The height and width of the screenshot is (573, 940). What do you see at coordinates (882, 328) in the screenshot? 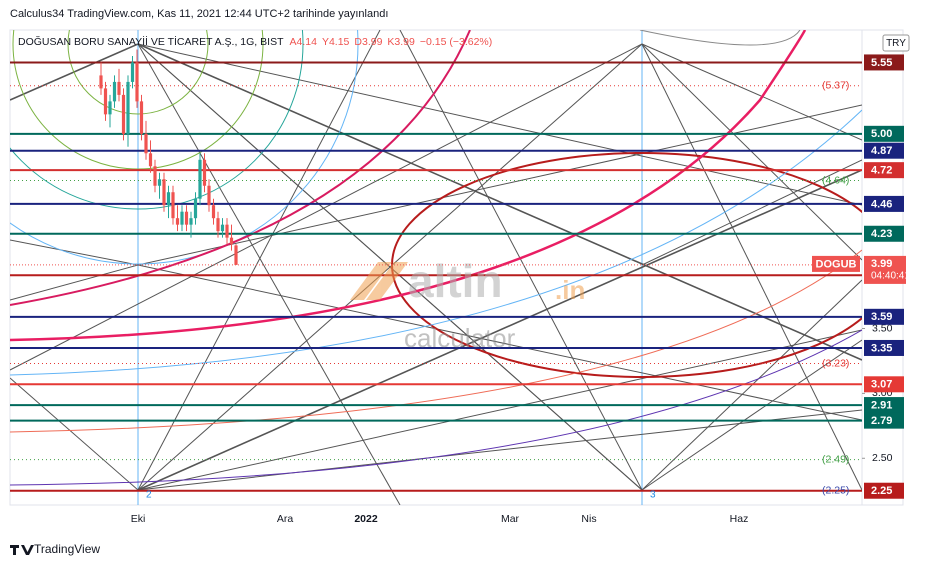
I see `y-tick-label: 3.50` at bounding box center [882, 328].